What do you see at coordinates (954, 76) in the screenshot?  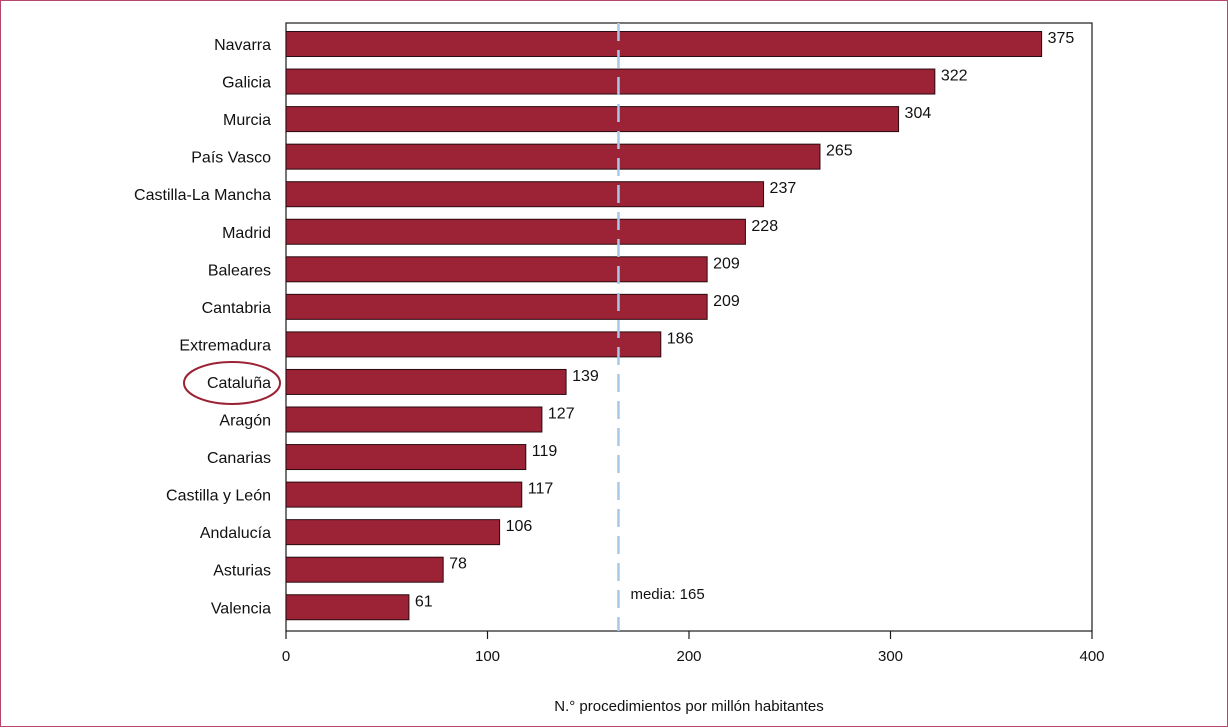 I see `value-label: 322` at bounding box center [954, 76].